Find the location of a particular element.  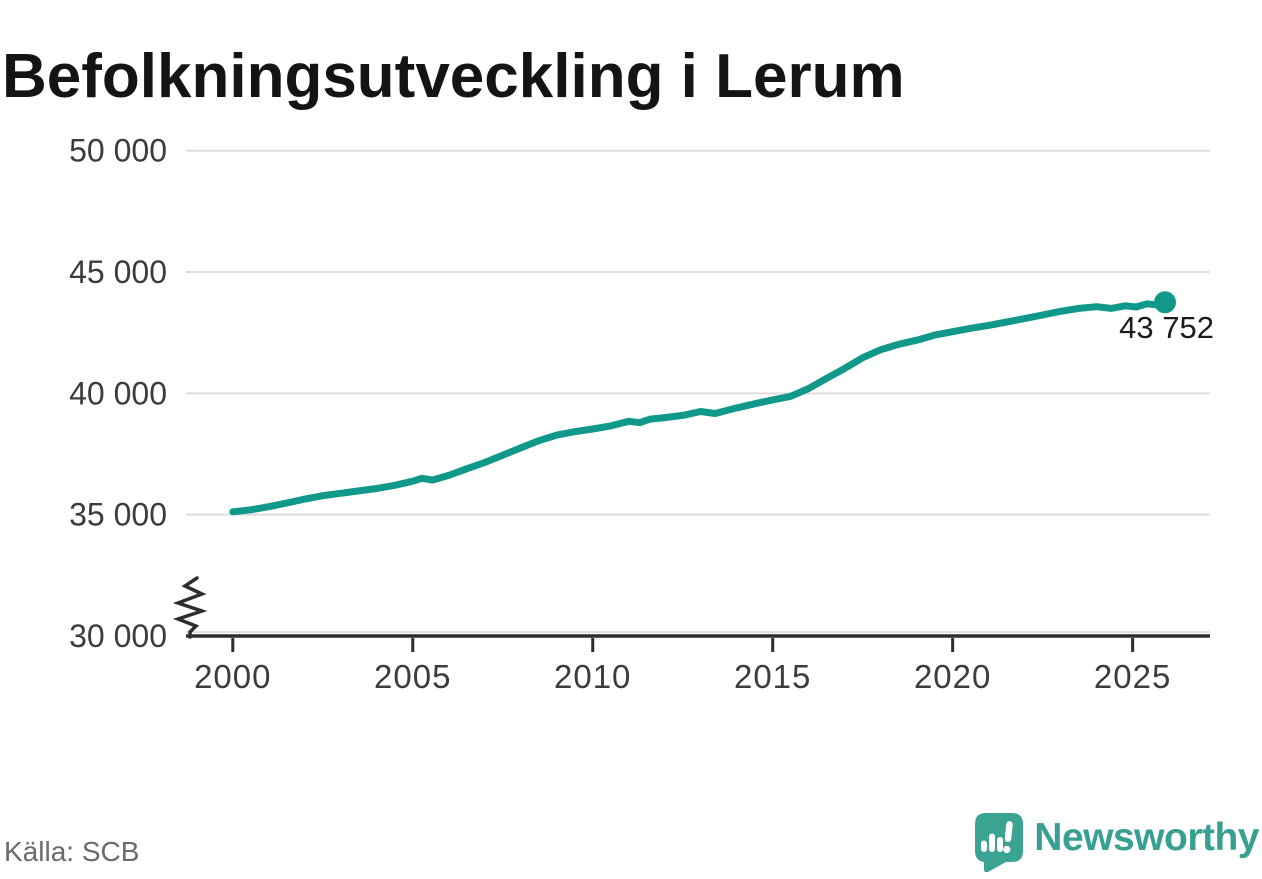

newsworthy-logo: Newsworthy is located at coordinates (1111, 841).